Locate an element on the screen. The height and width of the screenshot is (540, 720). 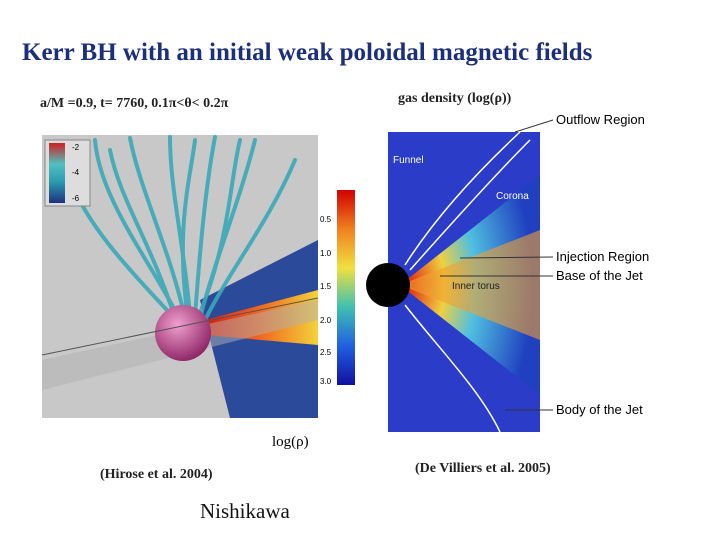
corona-label: Corona is located at coordinates (512, 196).